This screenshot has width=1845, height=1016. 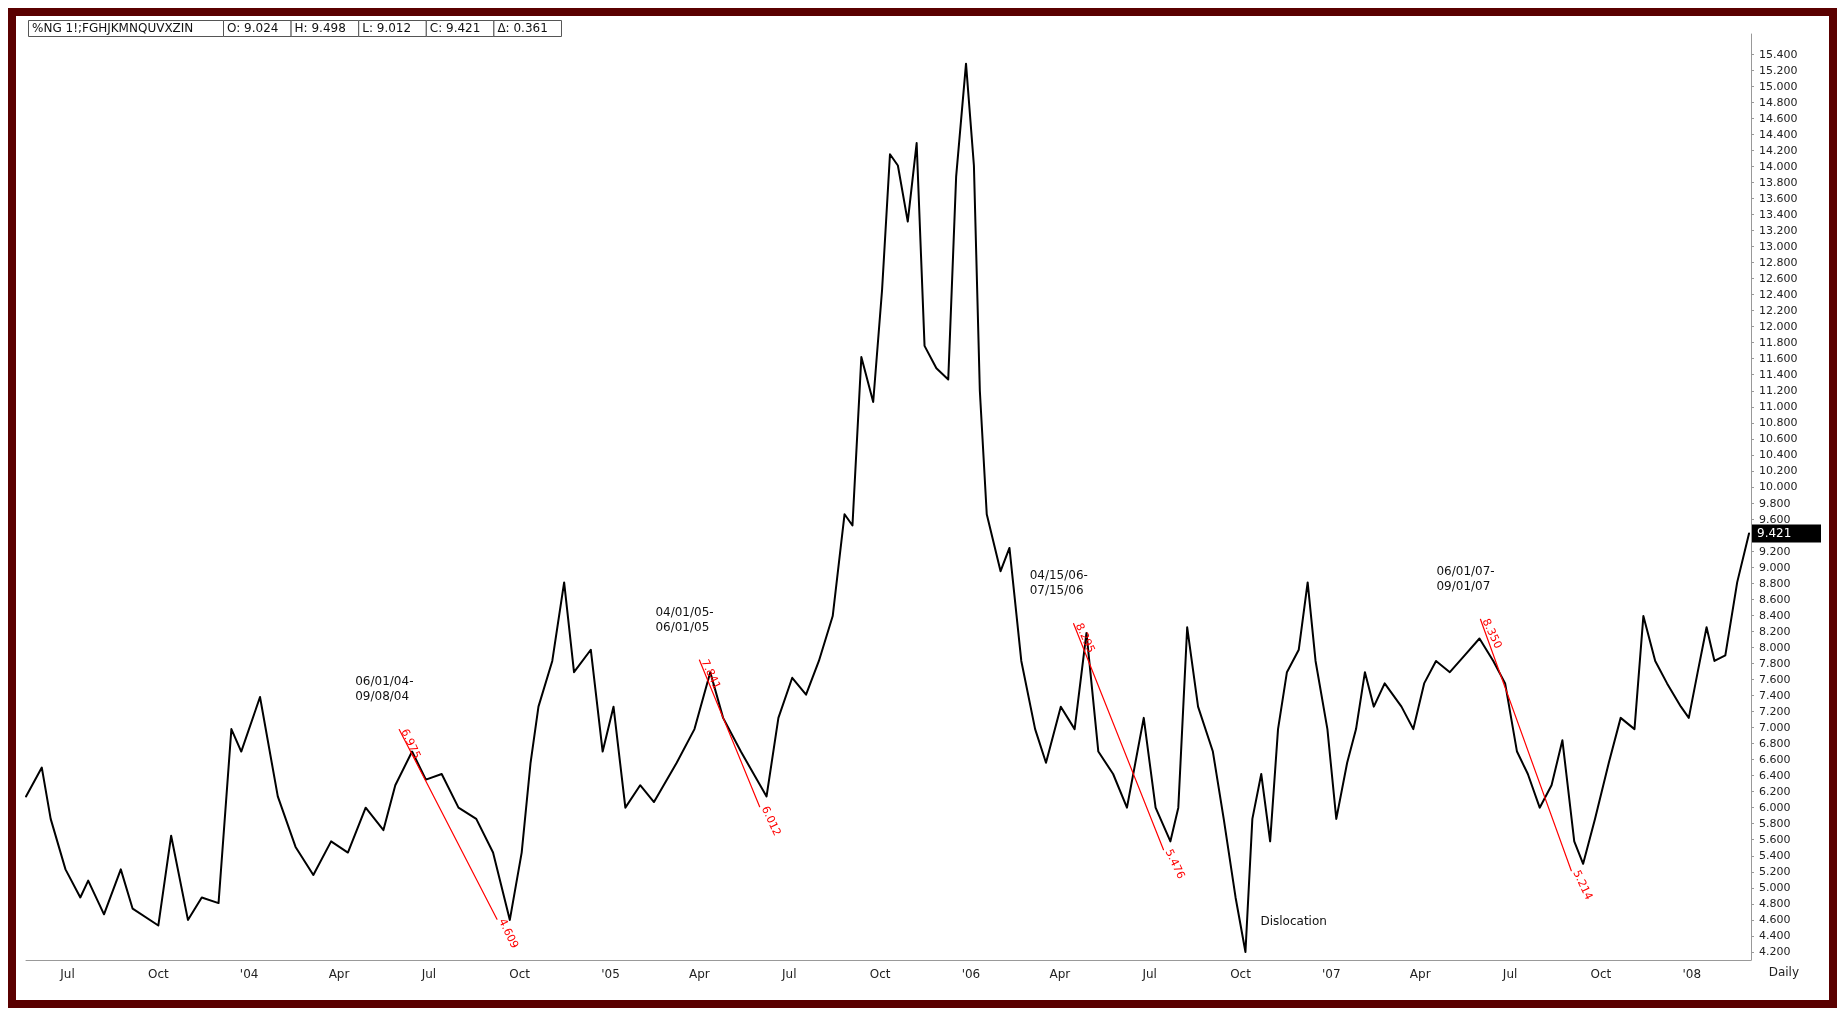 What do you see at coordinates (1778, 54) in the screenshot?
I see `y-tick-label: 15.400` at bounding box center [1778, 54].